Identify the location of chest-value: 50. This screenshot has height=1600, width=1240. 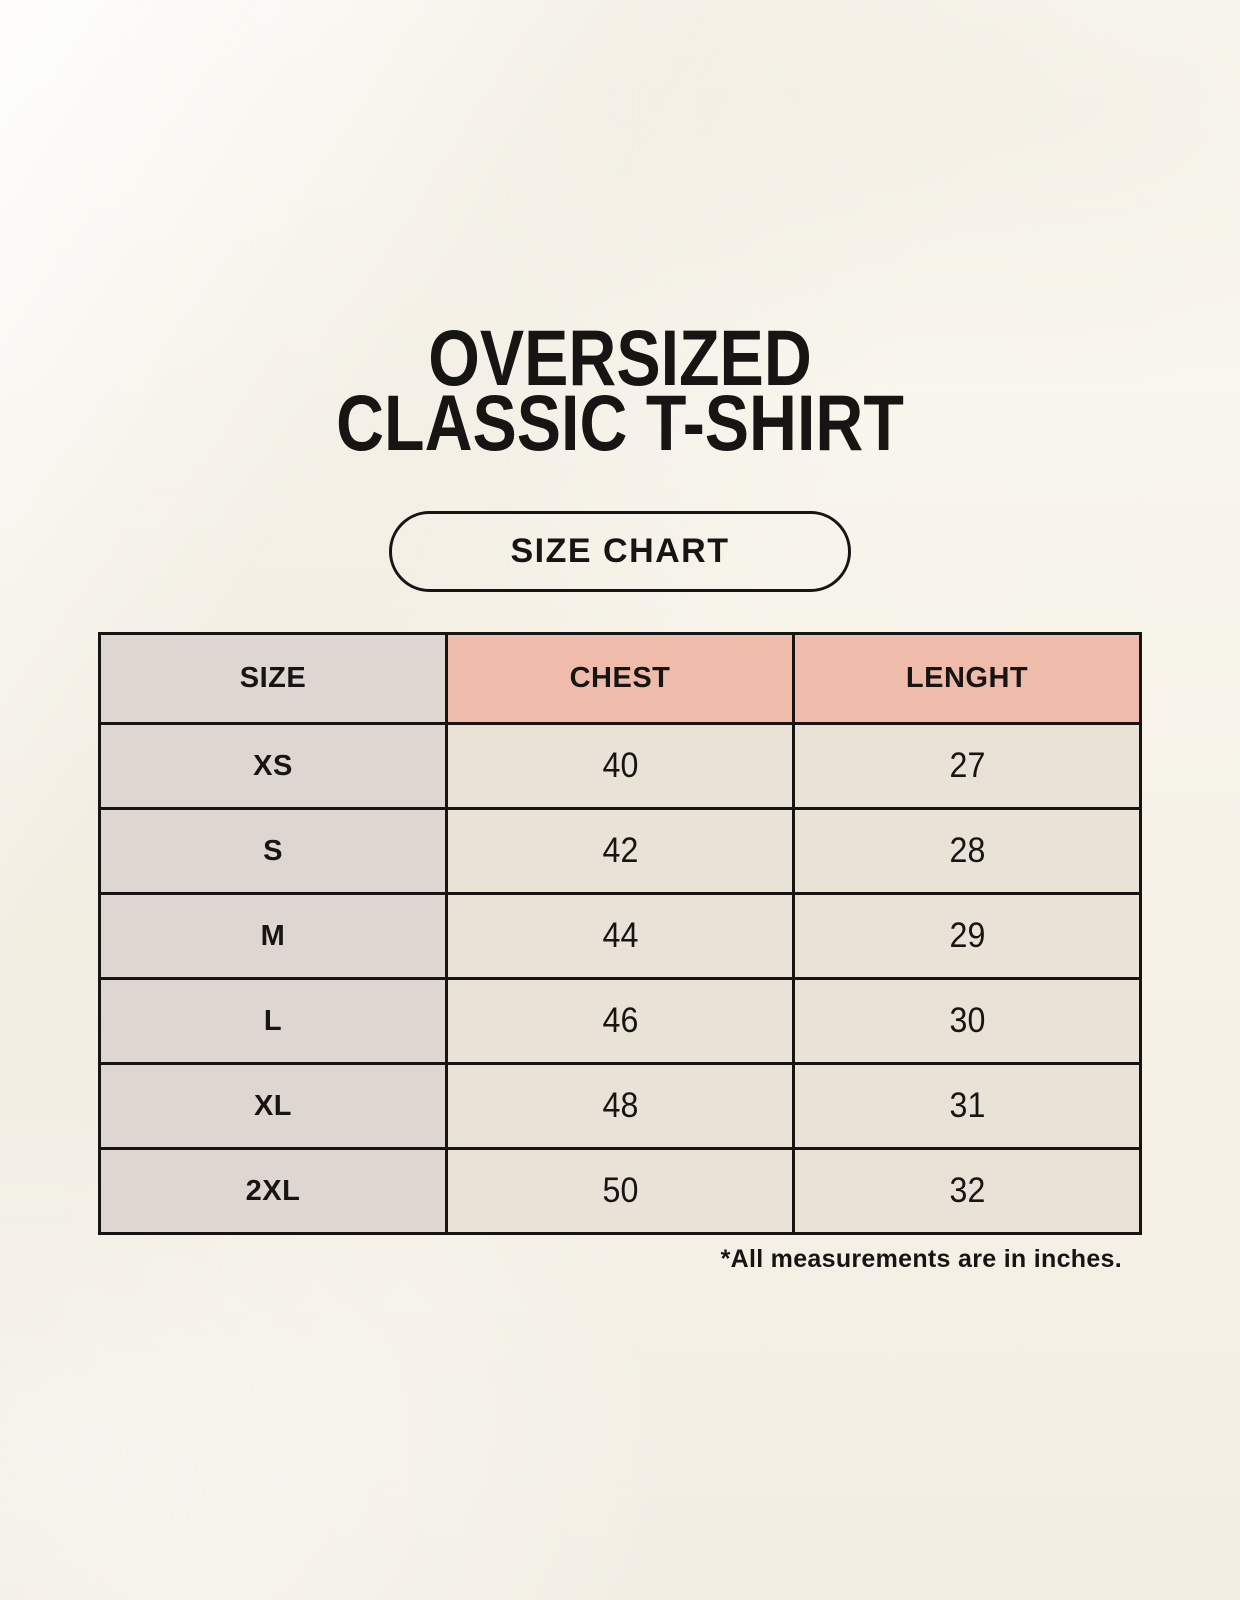
(620, 1190).